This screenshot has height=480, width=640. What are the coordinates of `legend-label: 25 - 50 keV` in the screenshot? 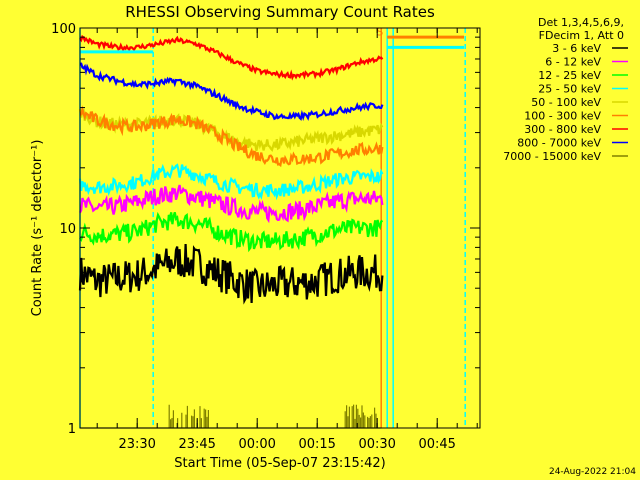 It's located at (569, 89).